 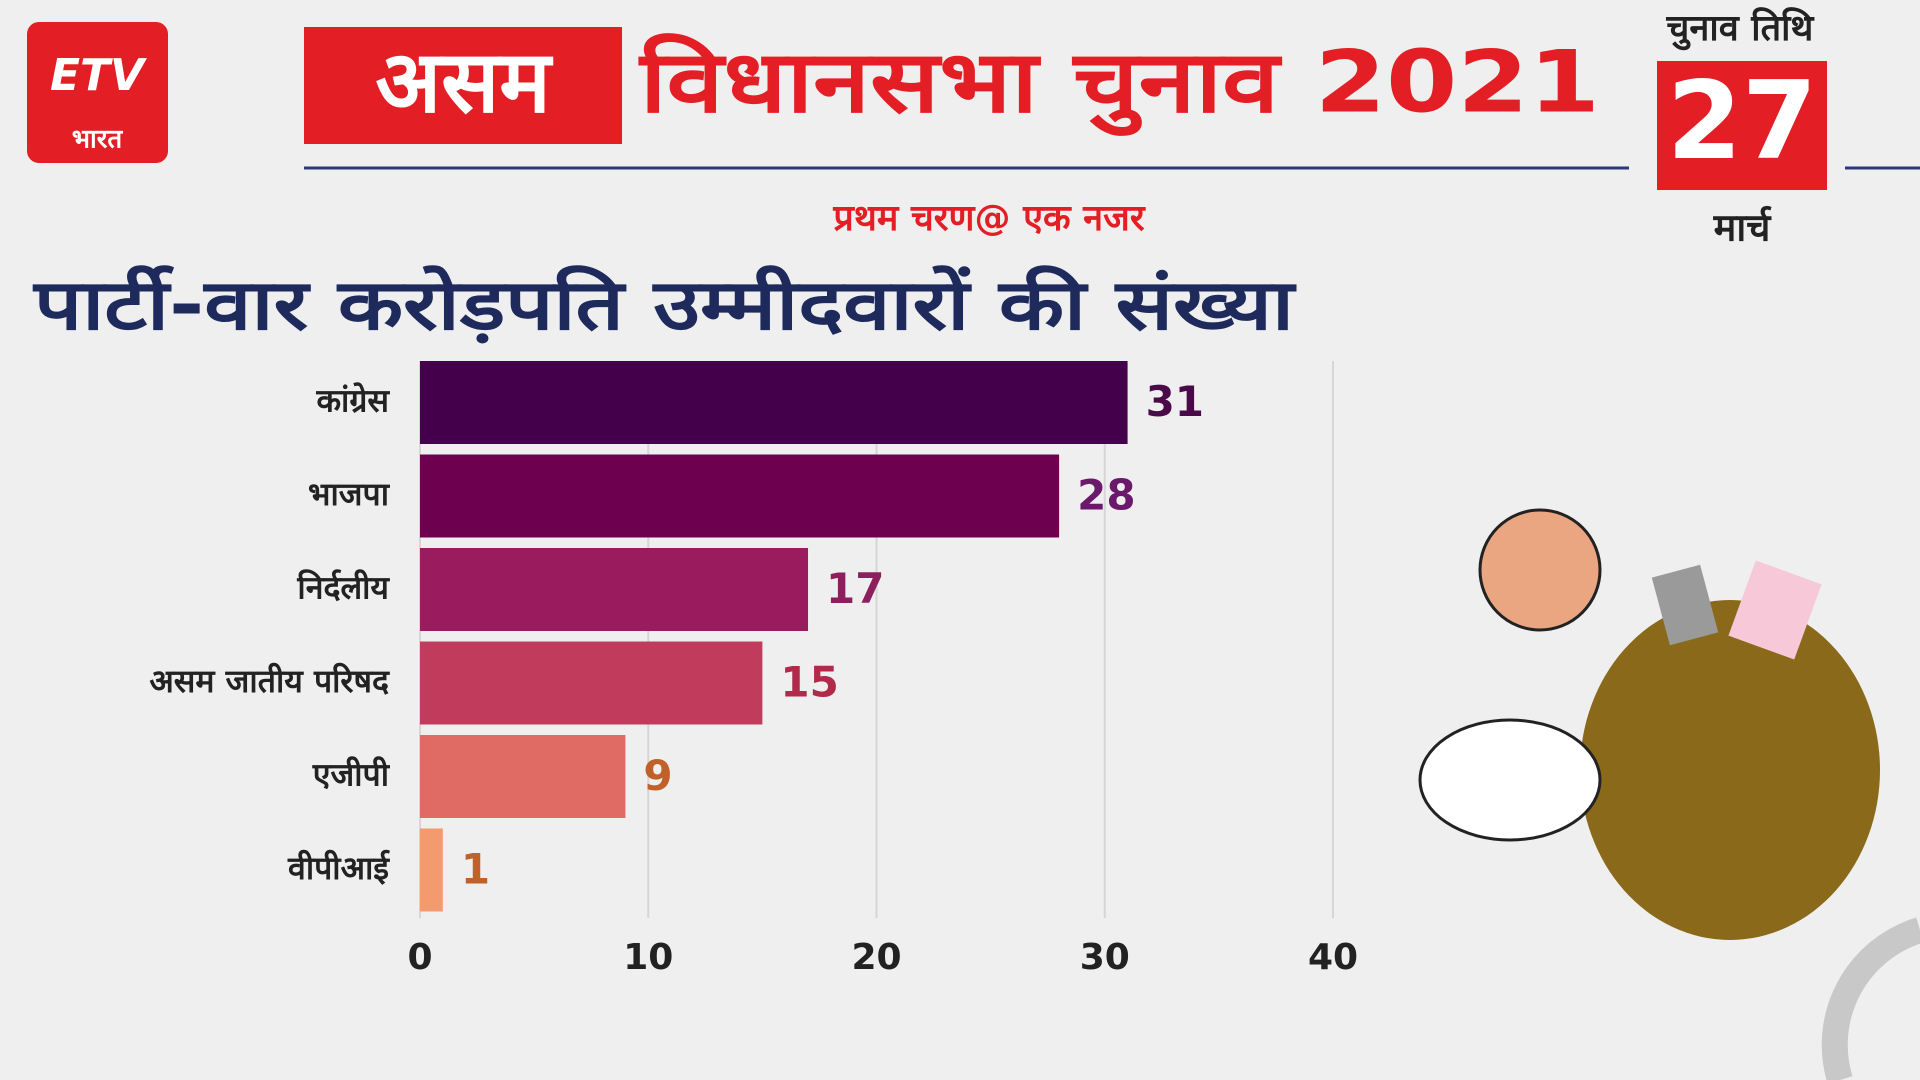 What do you see at coordinates (475, 869) in the screenshot?
I see `value-label: 1` at bounding box center [475, 869].